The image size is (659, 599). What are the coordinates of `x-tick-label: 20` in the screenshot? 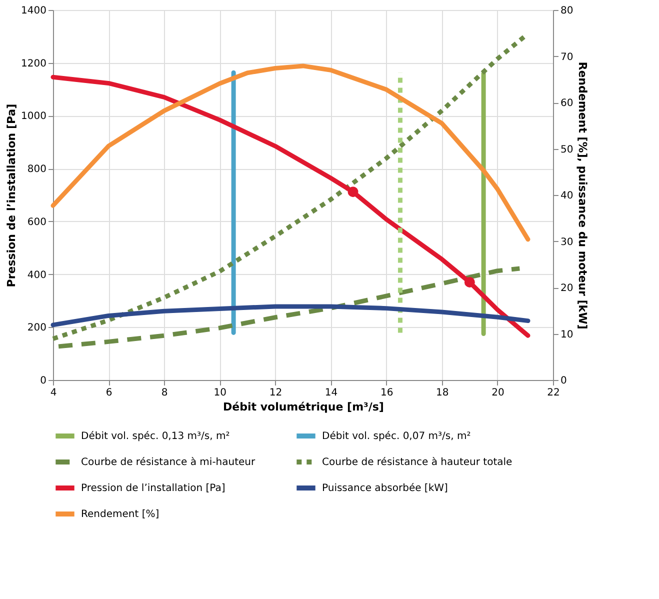 It's located at (498, 393).